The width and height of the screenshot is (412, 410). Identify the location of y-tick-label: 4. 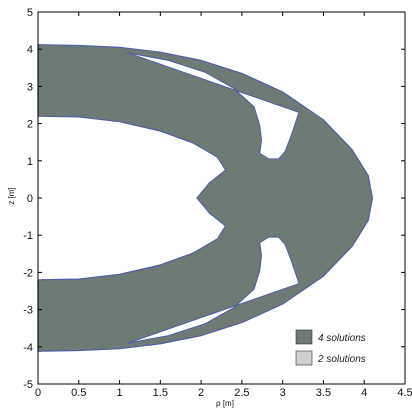
(30, 50).